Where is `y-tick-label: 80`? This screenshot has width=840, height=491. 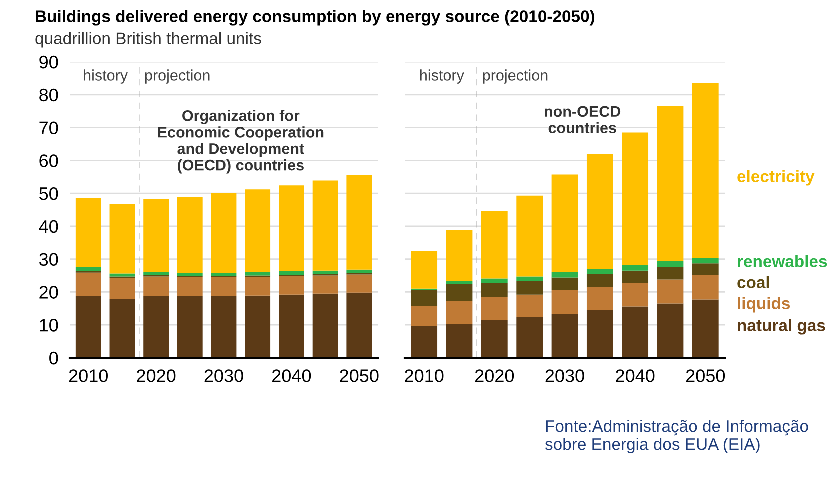
y-tick-label: 80 is located at coordinates (49, 95).